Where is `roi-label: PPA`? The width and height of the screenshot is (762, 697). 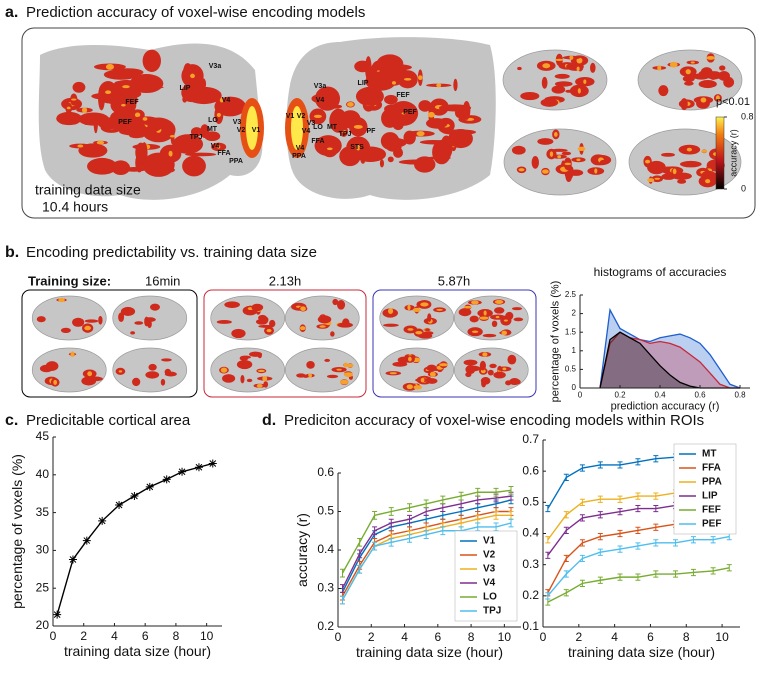
roi-label: PPA is located at coordinates (299, 156).